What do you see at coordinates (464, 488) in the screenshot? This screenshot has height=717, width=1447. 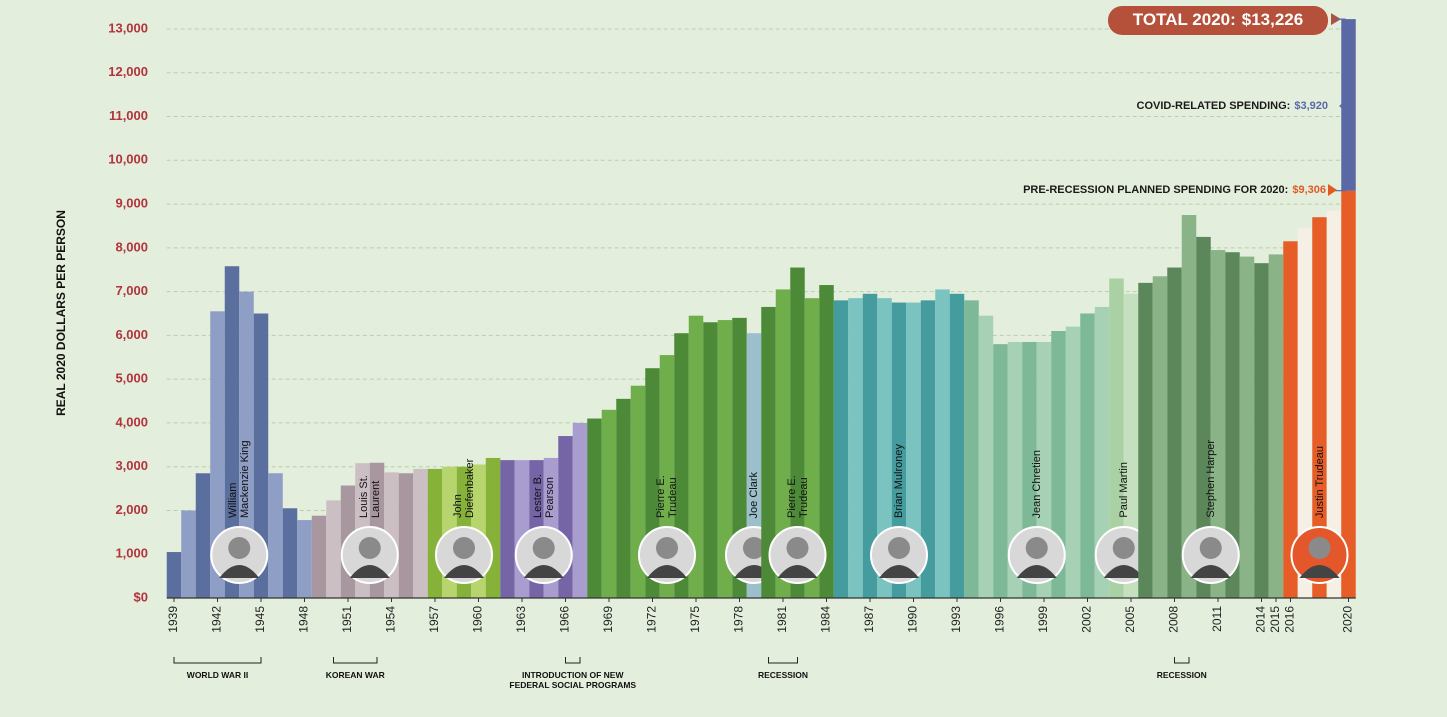 I see `leader-label: John Diefenbaker` at bounding box center [464, 488].